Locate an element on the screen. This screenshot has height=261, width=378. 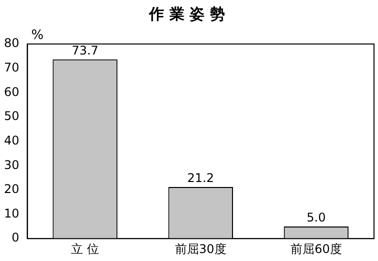
y-tick-label: 10 is located at coordinates (12, 213).